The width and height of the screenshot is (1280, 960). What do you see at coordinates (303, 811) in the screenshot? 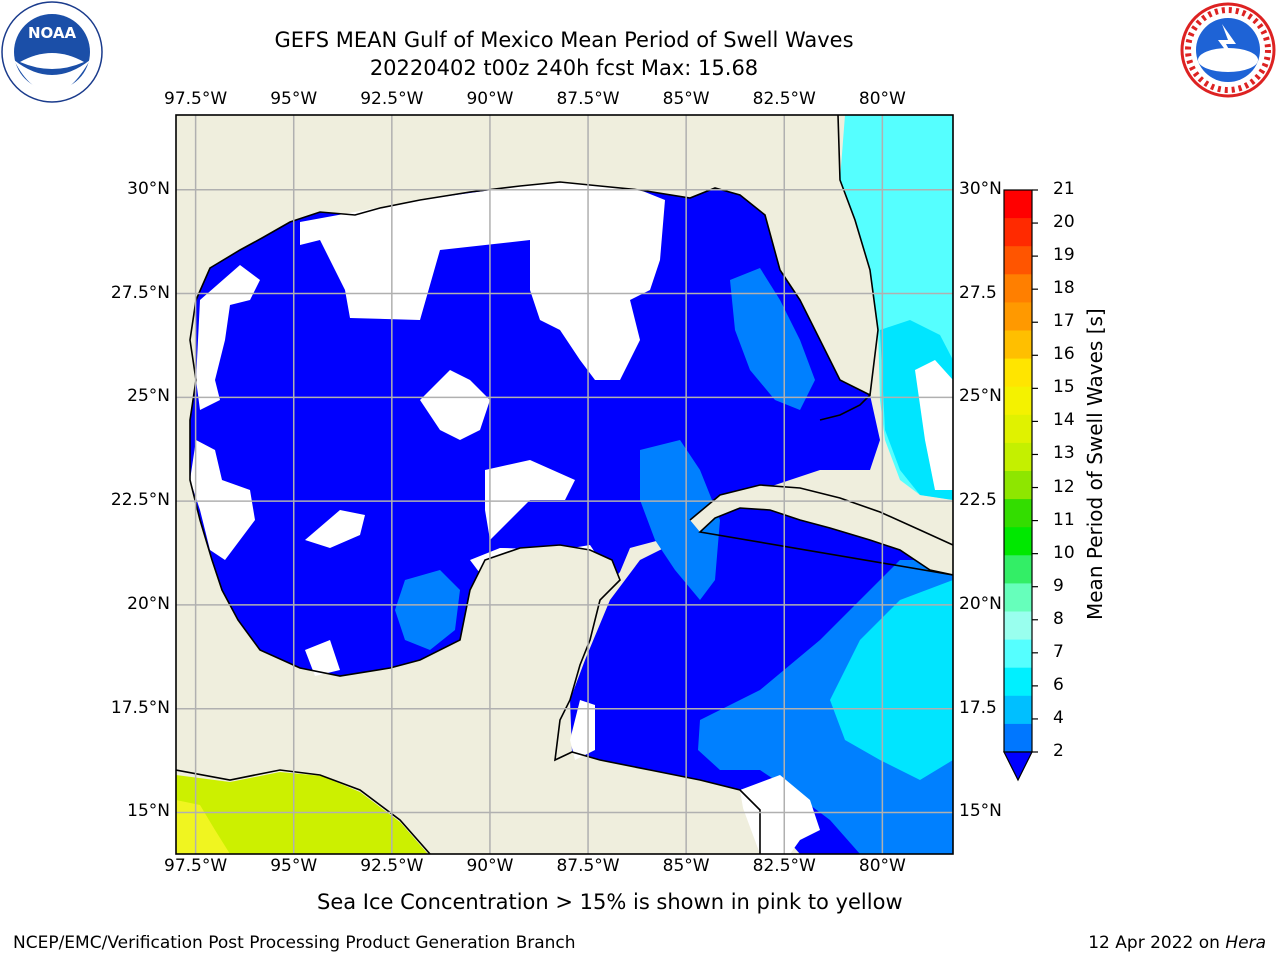
I see `pacific-coastline` at bounding box center [303, 811].